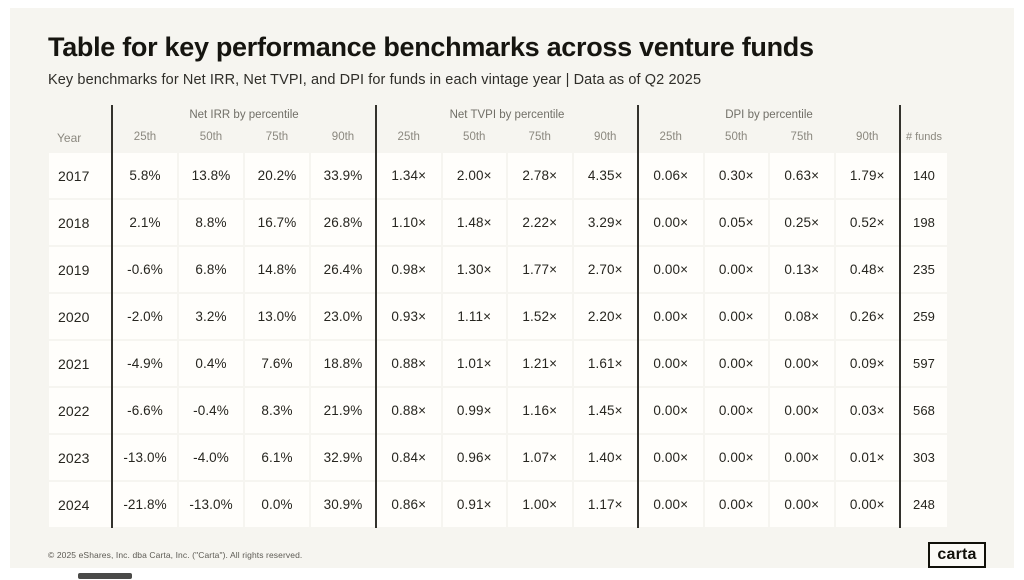 The height and width of the screenshot is (580, 1024). I want to click on irr-25th-cell: -21.8%, so click(145, 504).